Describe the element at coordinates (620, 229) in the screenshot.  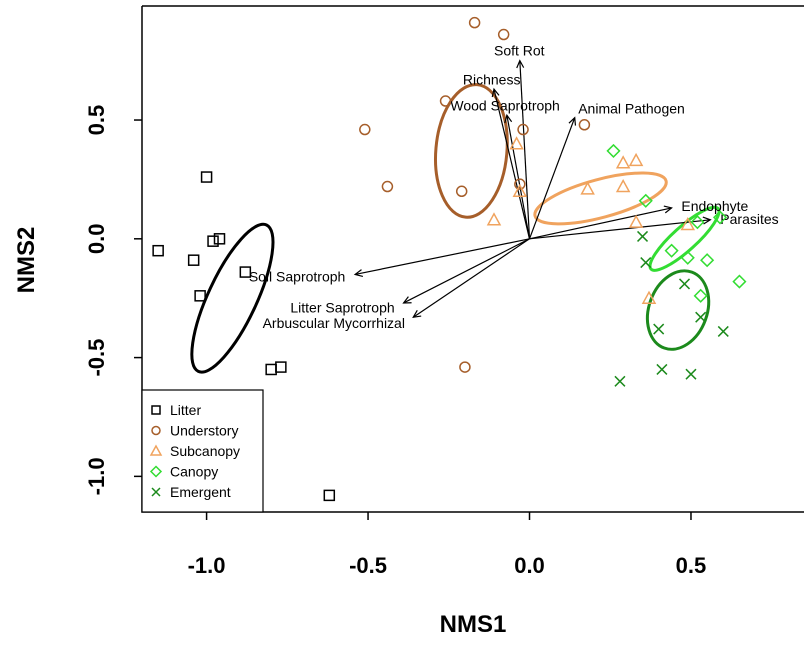
I see `vector-parasites` at that location.